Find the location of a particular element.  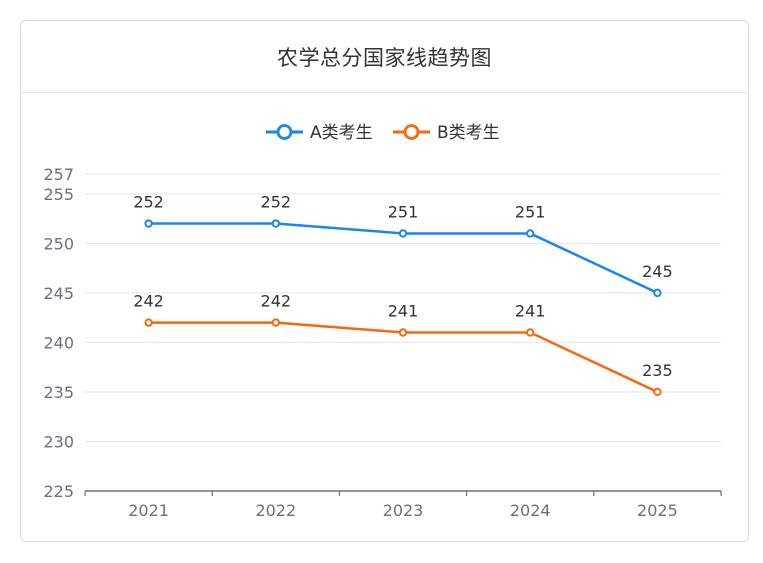

y-tick-label: 240 is located at coordinates (58, 342).